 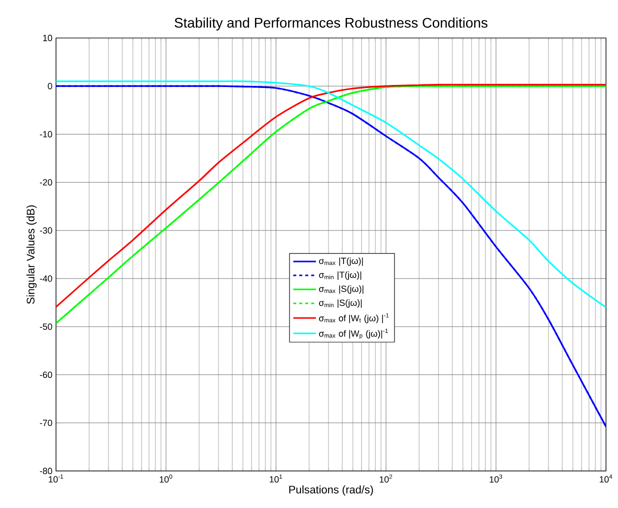 What do you see at coordinates (47, 38) in the screenshot?
I see `y-tick-label: 10` at bounding box center [47, 38].